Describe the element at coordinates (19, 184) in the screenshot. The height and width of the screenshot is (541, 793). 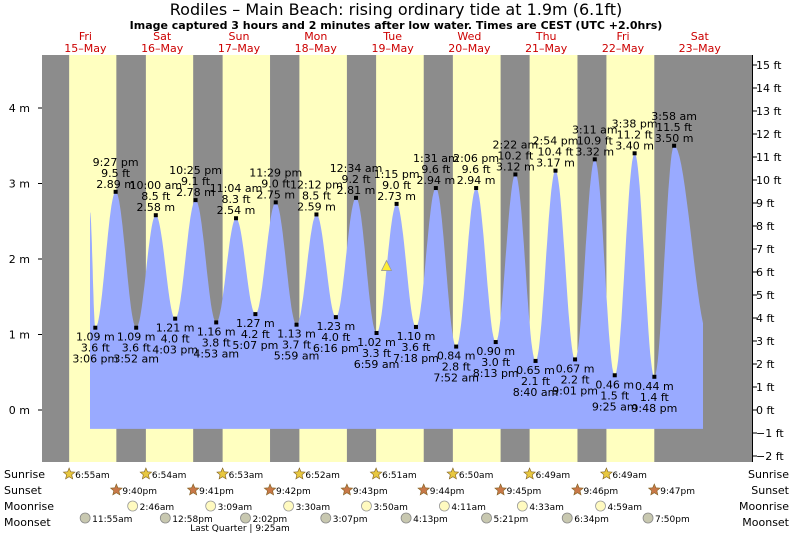
I see `left-tick-label: 3 m` at that location.